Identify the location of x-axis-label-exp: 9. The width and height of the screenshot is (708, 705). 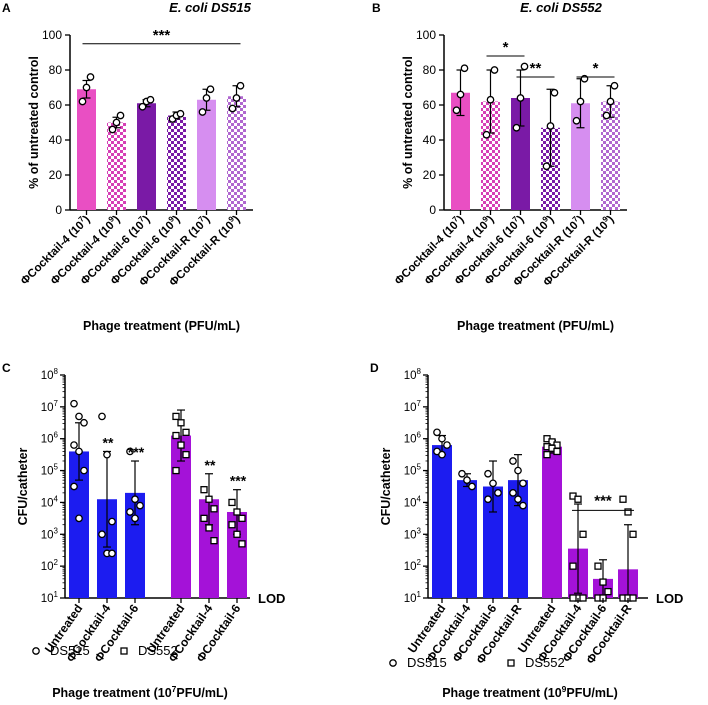
(564, 689).